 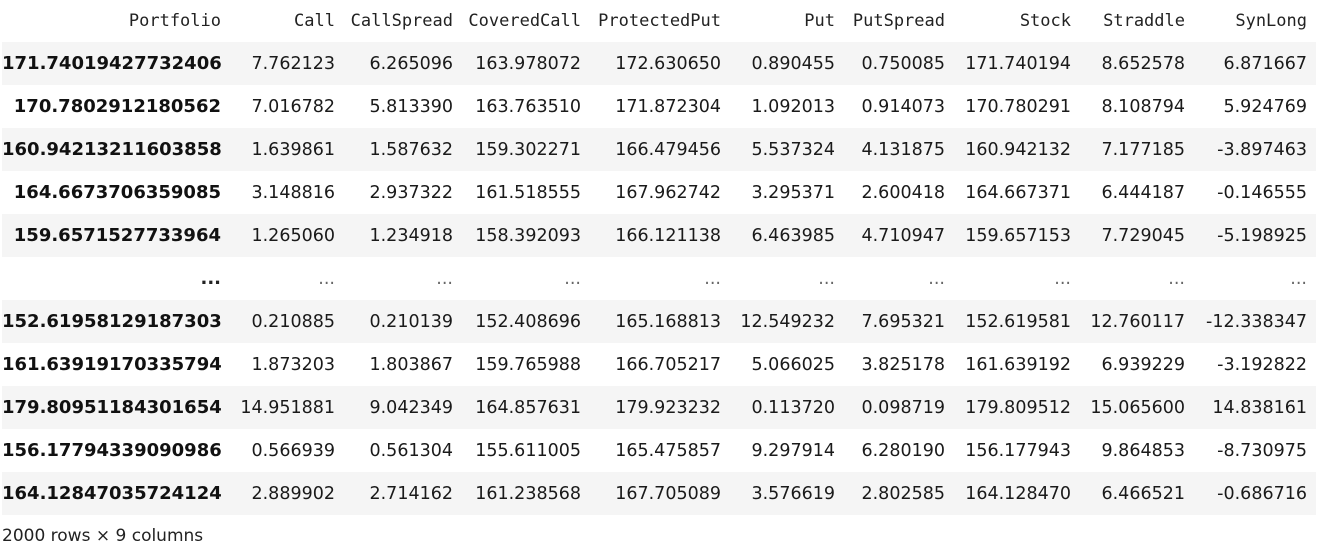 I want to click on table-cell: 9.297914, so click(x=793, y=450).